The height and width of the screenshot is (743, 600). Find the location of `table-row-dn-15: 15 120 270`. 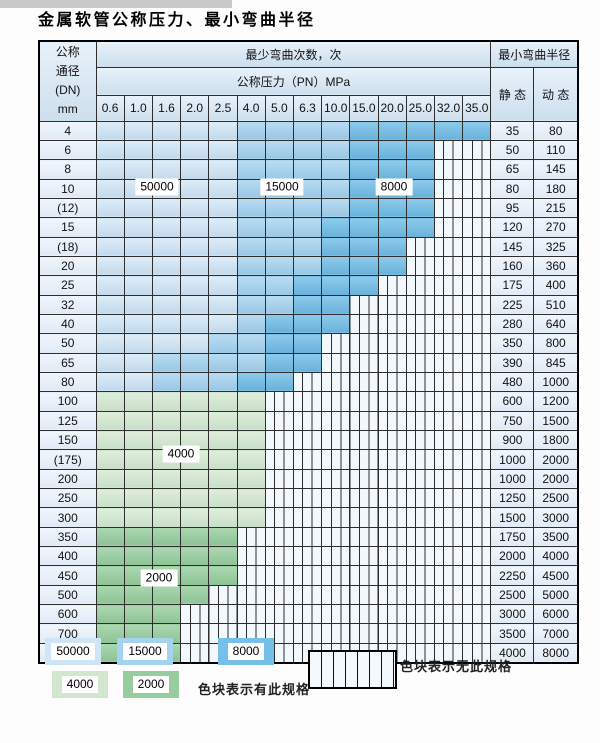

table-row-dn-15: 15 120 270 is located at coordinates (308, 227).